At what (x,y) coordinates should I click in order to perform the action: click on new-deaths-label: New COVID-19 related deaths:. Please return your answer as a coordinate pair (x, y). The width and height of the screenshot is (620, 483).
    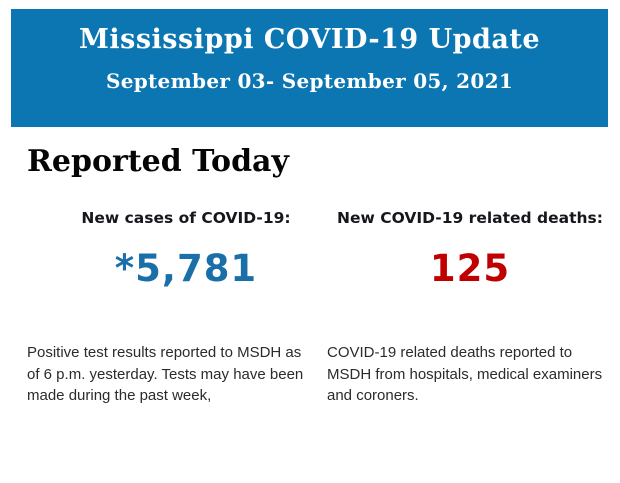
    Looking at the image, I should click on (470, 218).